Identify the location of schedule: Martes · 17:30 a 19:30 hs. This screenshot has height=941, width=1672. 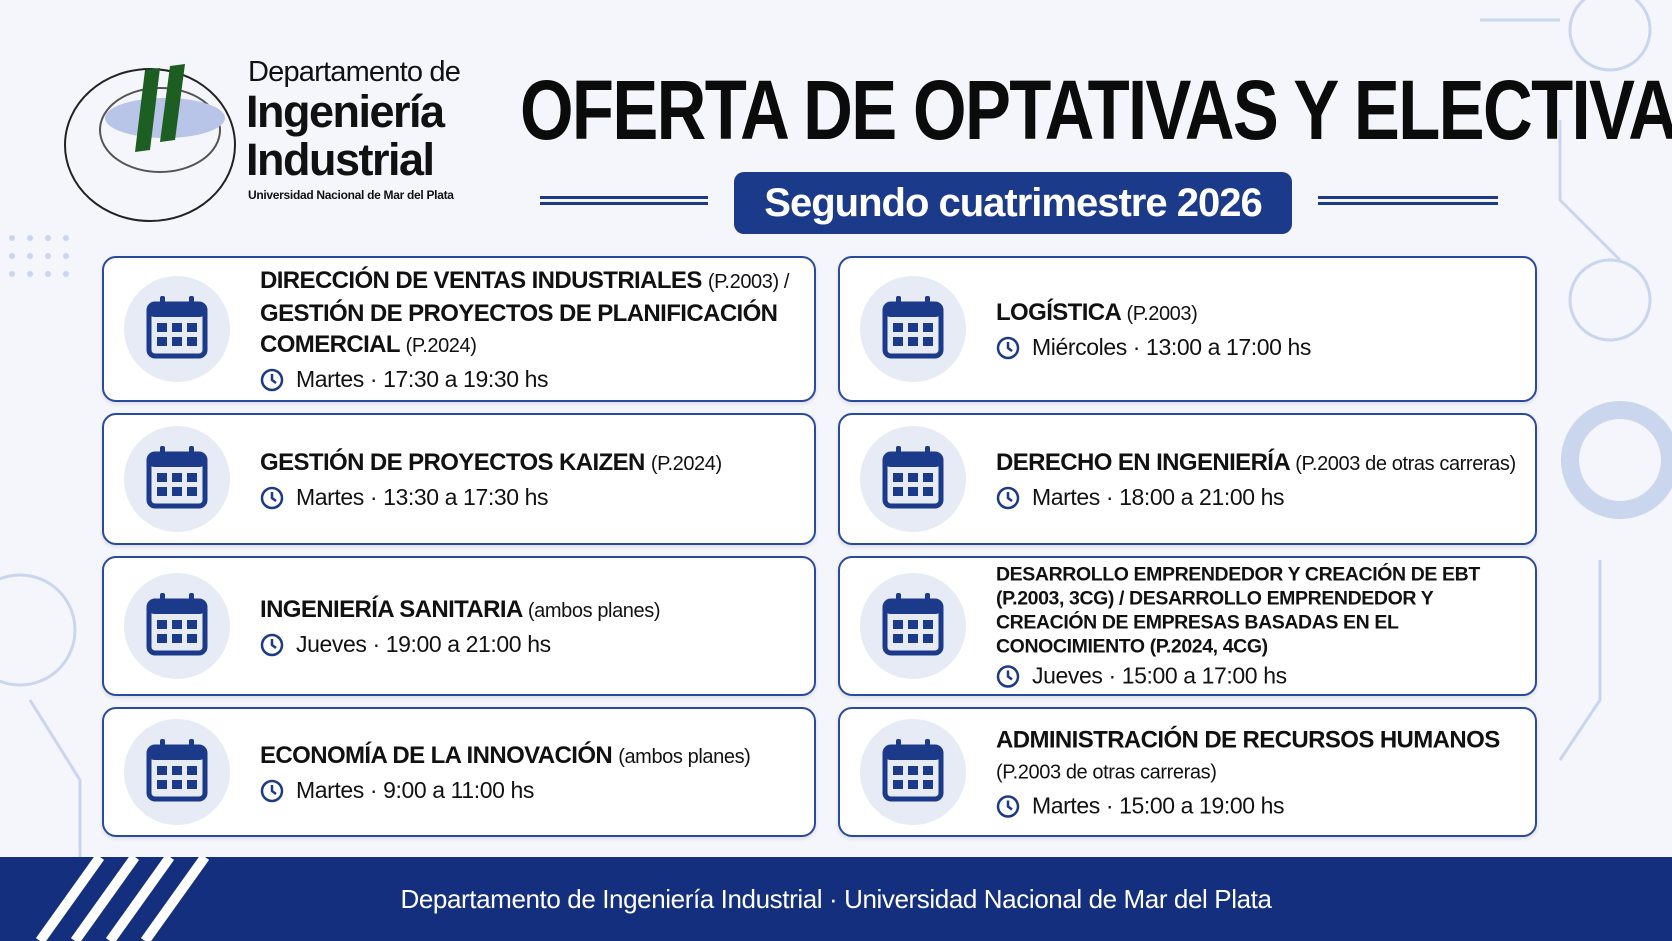
(529, 379).